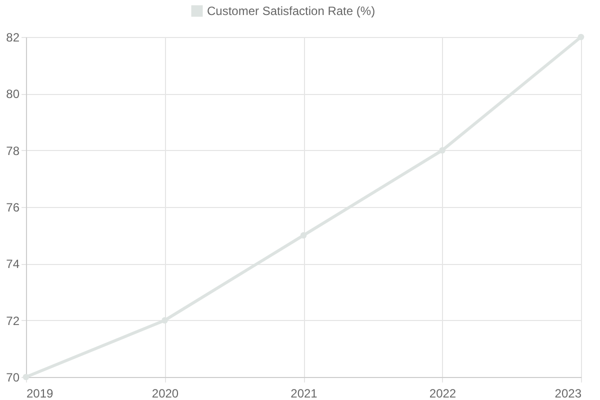 This screenshot has width=600, height=400. Describe the element at coordinates (13, 207) in the screenshot. I see `y-tick-label: 76` at that location.